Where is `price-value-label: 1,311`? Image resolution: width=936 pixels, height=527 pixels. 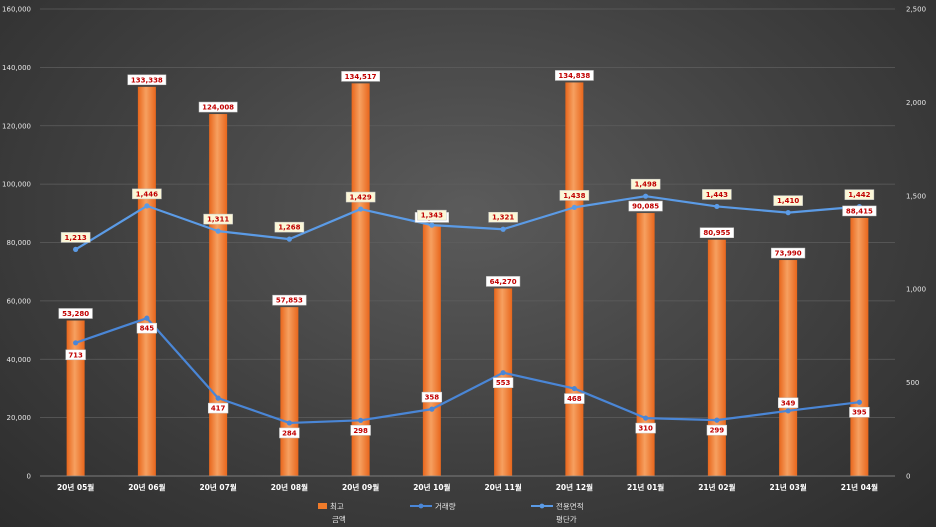
price-value-label: 1,311 is located at coordinates (218, 220).